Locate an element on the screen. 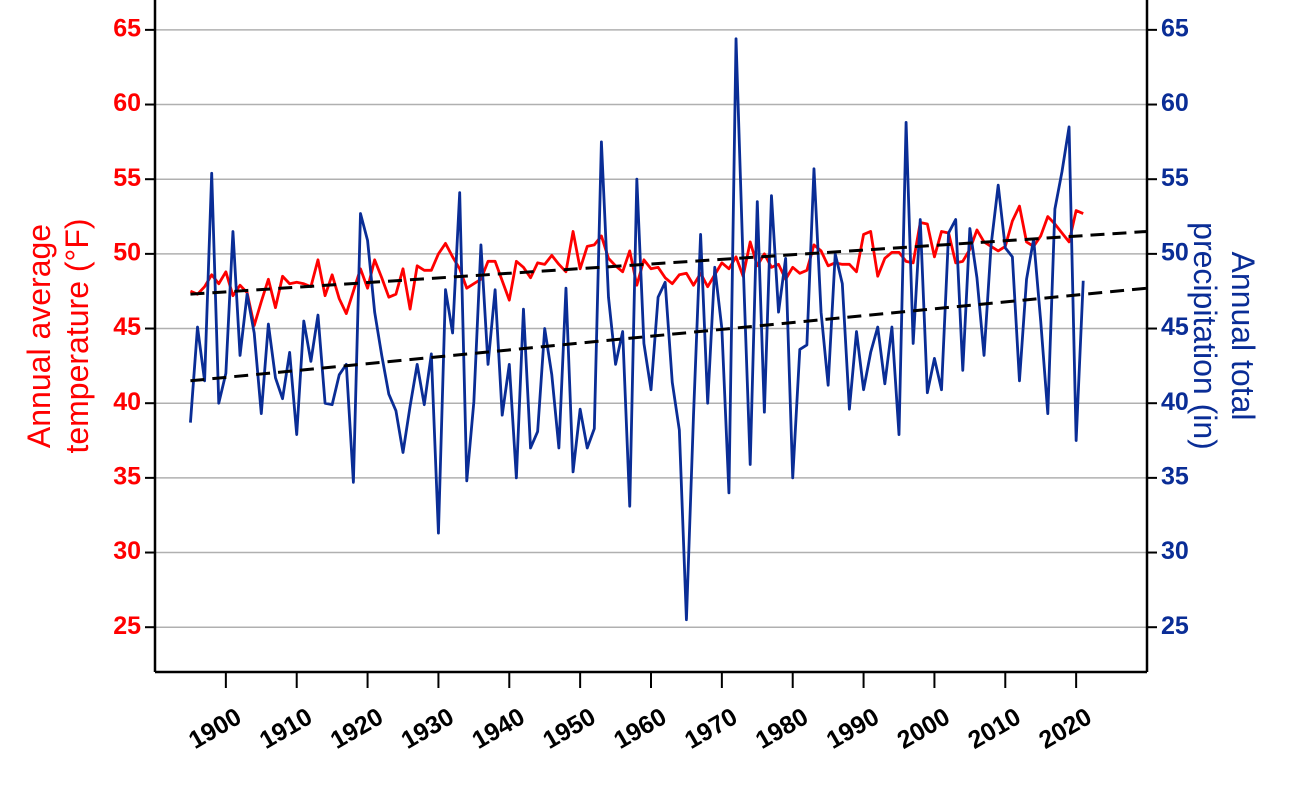  y-axis-title: Annual averagetemperature (°F) is located at coordinates (58, 335).